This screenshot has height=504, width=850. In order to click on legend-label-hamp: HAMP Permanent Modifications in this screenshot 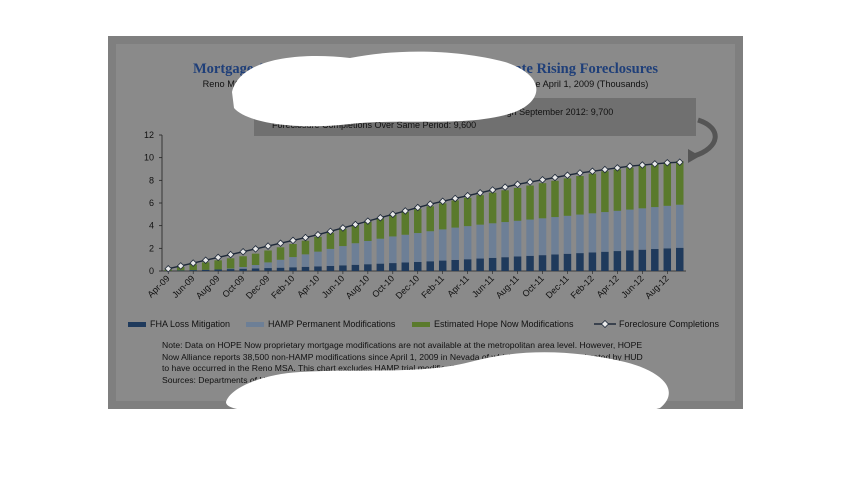, I will do `click(332, 324)`.